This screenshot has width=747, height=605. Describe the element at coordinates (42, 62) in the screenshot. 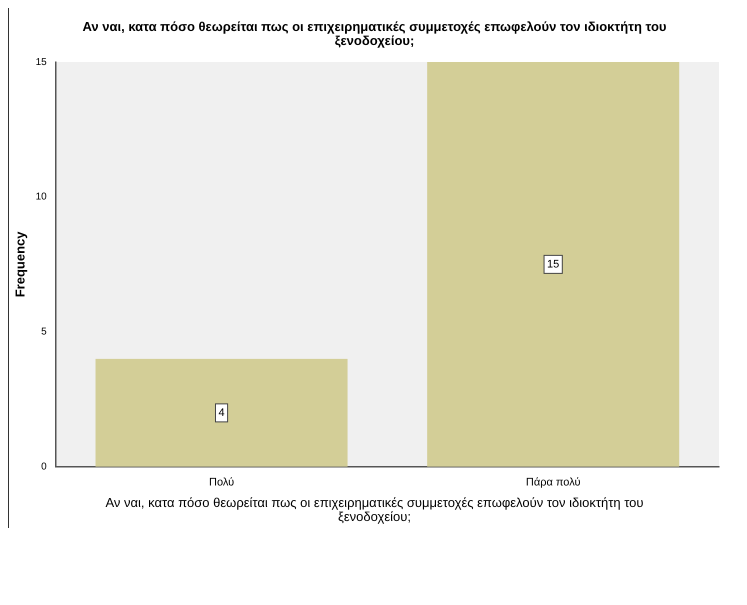

I see `y-tick-label: 15` at that location.